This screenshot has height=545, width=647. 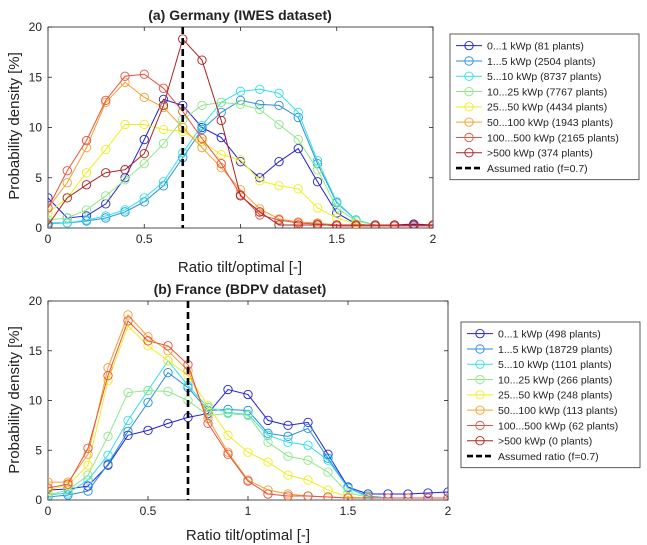 What do you see at coordinates (448, 511) in the screenshot?
I see `x-tick-label: 2` at bounding box center [448, 511].